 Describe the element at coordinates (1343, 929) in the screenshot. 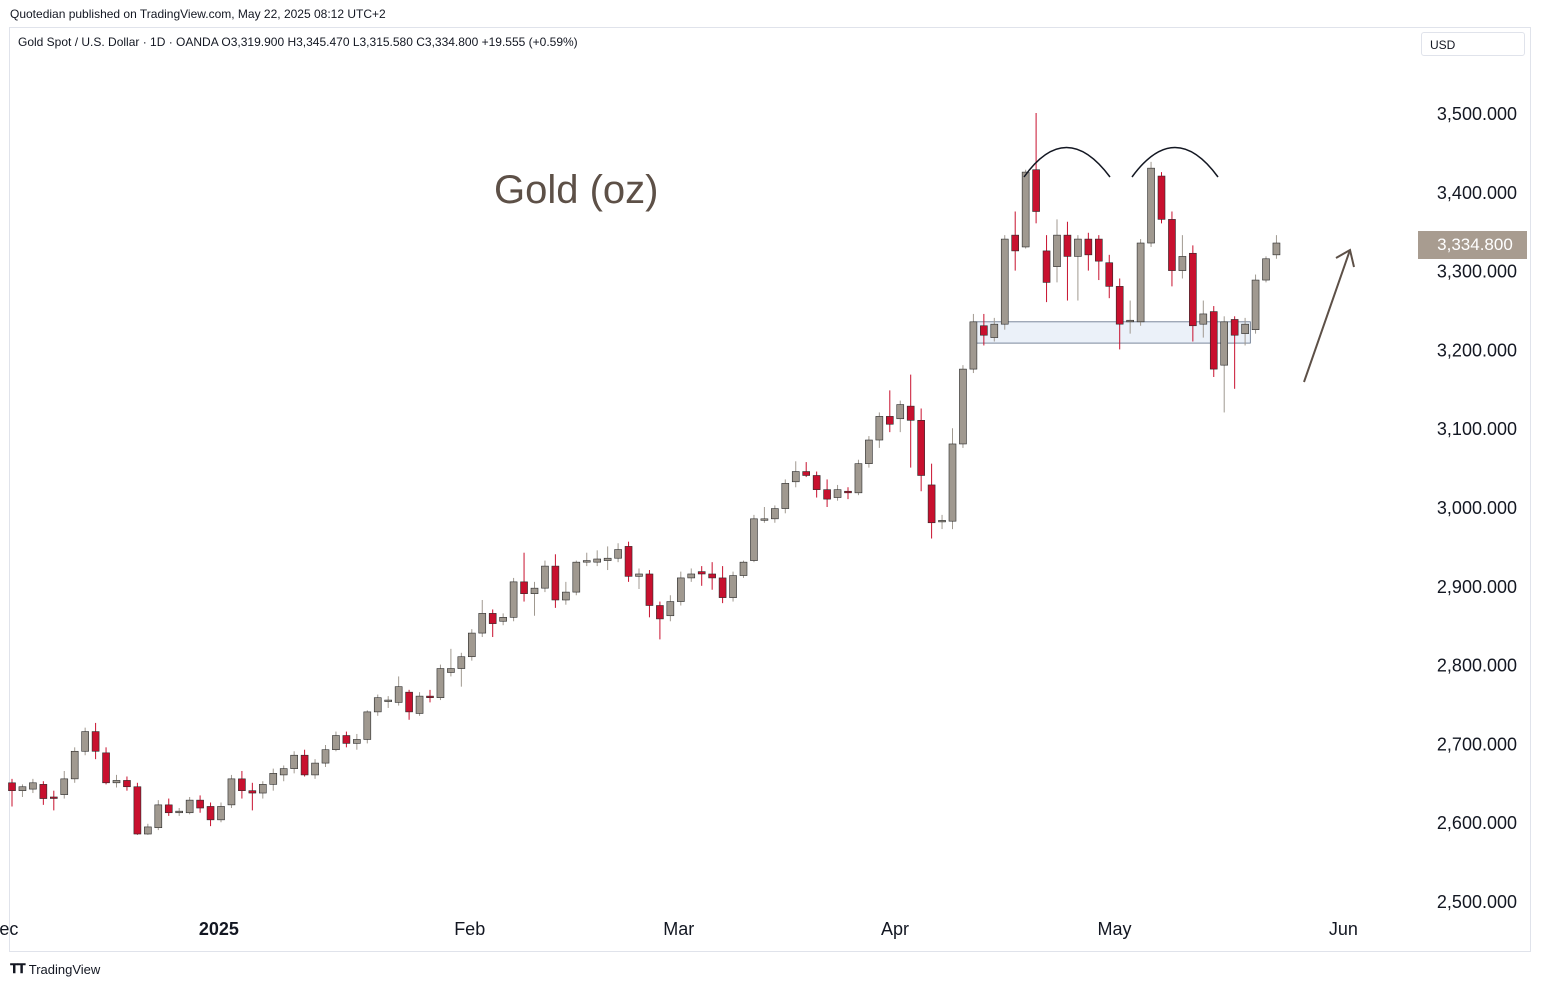

I see `x-tick-label: Jun` at that location.